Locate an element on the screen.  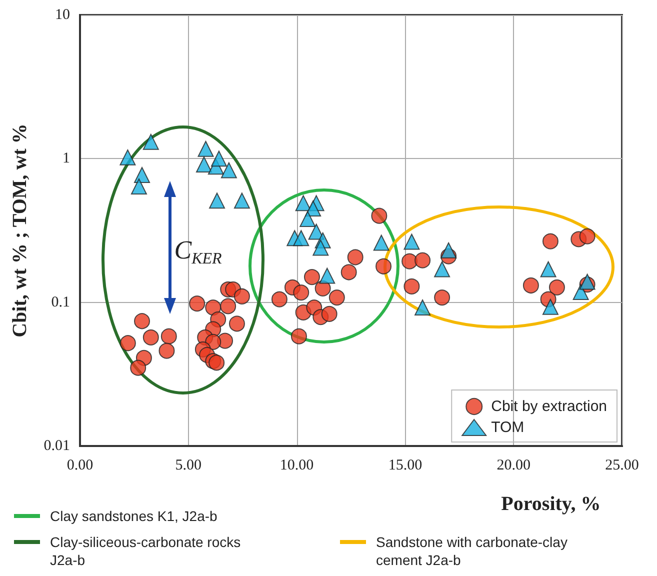
x-axis-title: Porosity, % is located at coordinates (551, 504).